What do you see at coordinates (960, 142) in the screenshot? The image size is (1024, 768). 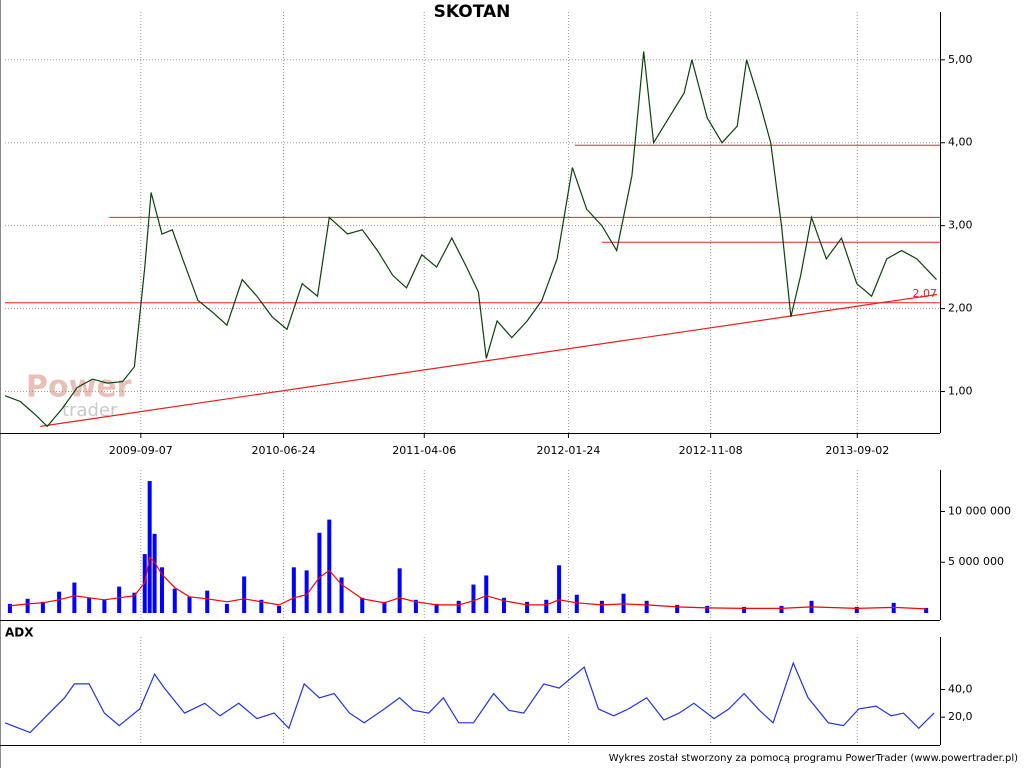 I see `y-tick-label: 4,00` at bounding box center [960, 142].